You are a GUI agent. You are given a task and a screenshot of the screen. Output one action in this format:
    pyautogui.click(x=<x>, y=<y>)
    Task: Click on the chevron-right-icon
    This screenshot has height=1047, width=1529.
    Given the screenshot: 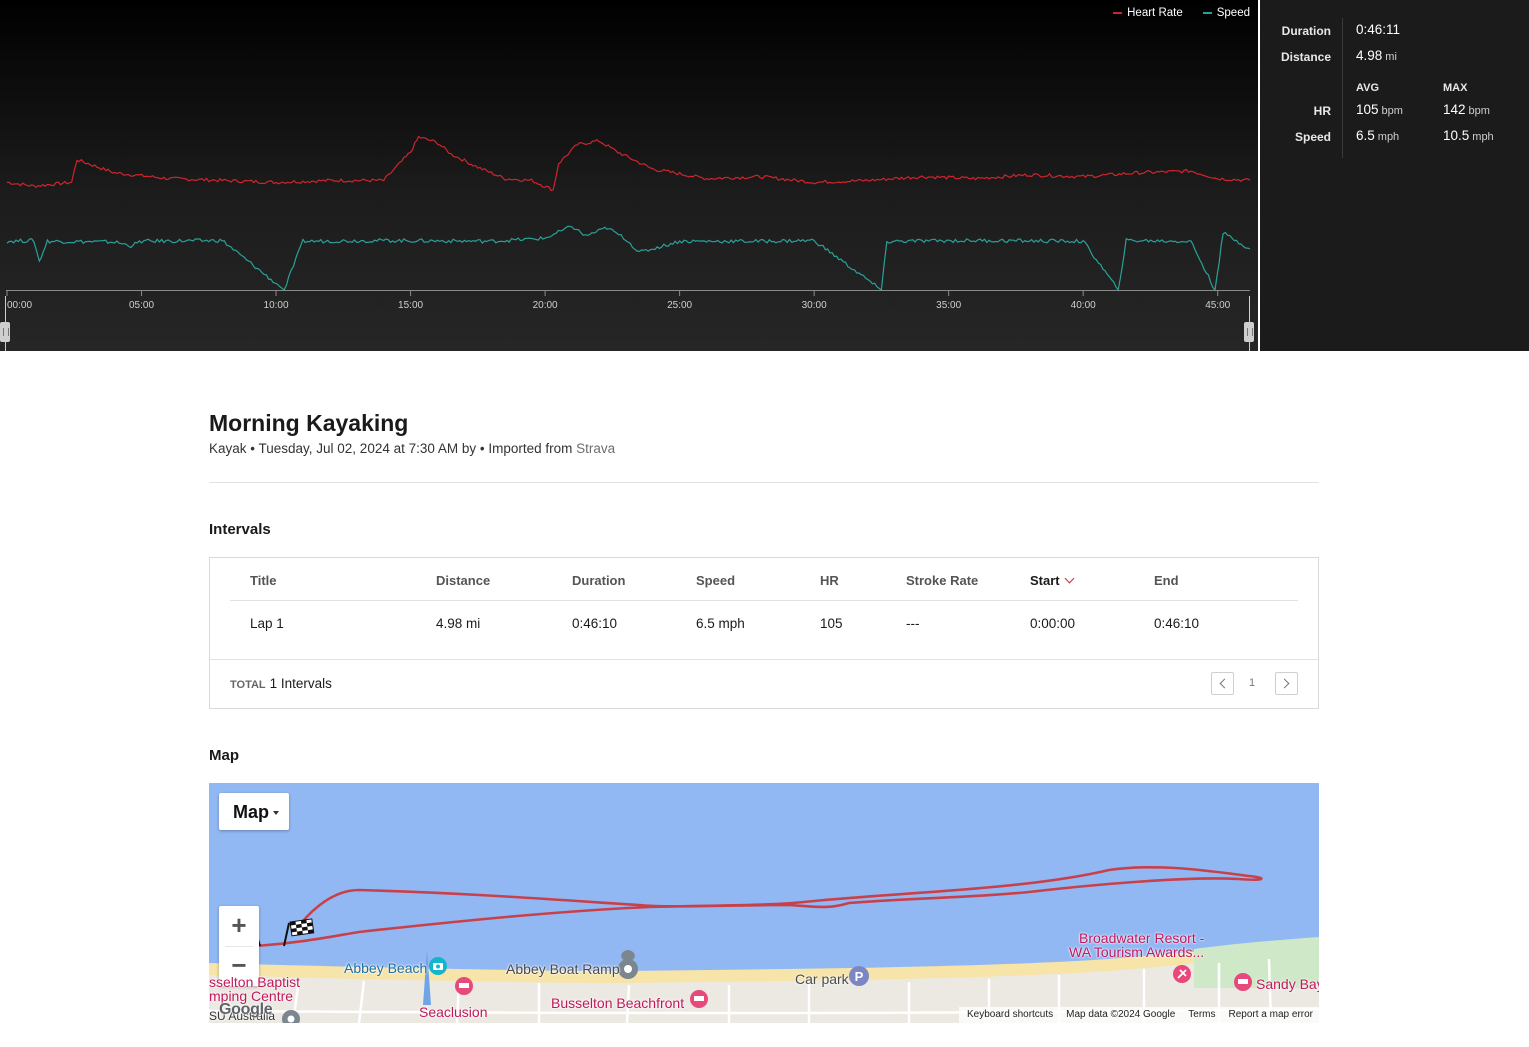 What is the action you would take?
    pyautogui.click(x=1284, y=683)
    